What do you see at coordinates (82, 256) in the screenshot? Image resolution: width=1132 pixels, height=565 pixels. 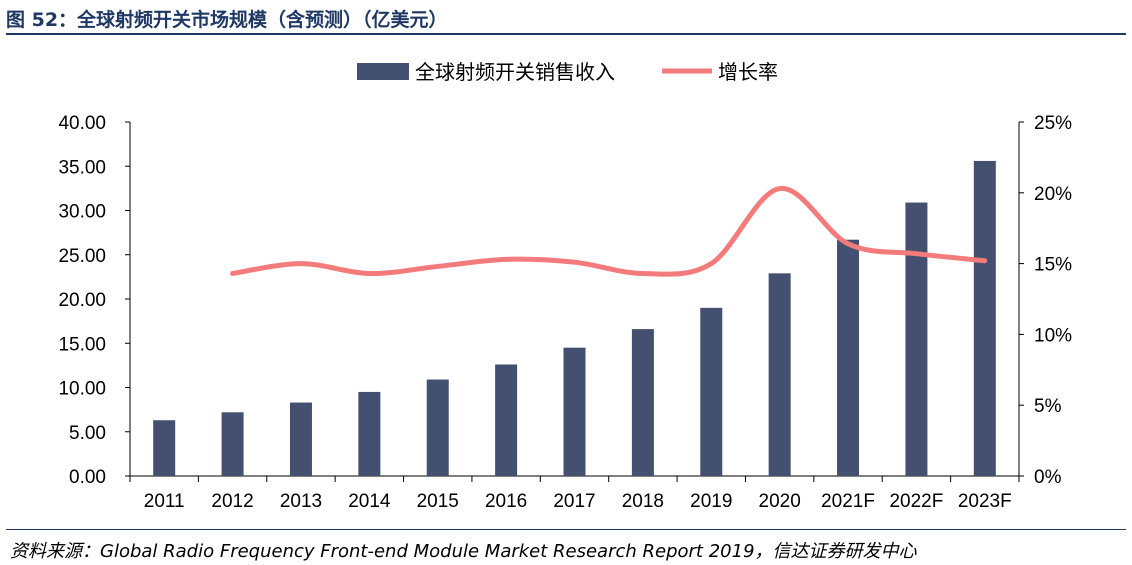 I see `y-left-tick-label: 25.00` at bounding box center [82, 256].